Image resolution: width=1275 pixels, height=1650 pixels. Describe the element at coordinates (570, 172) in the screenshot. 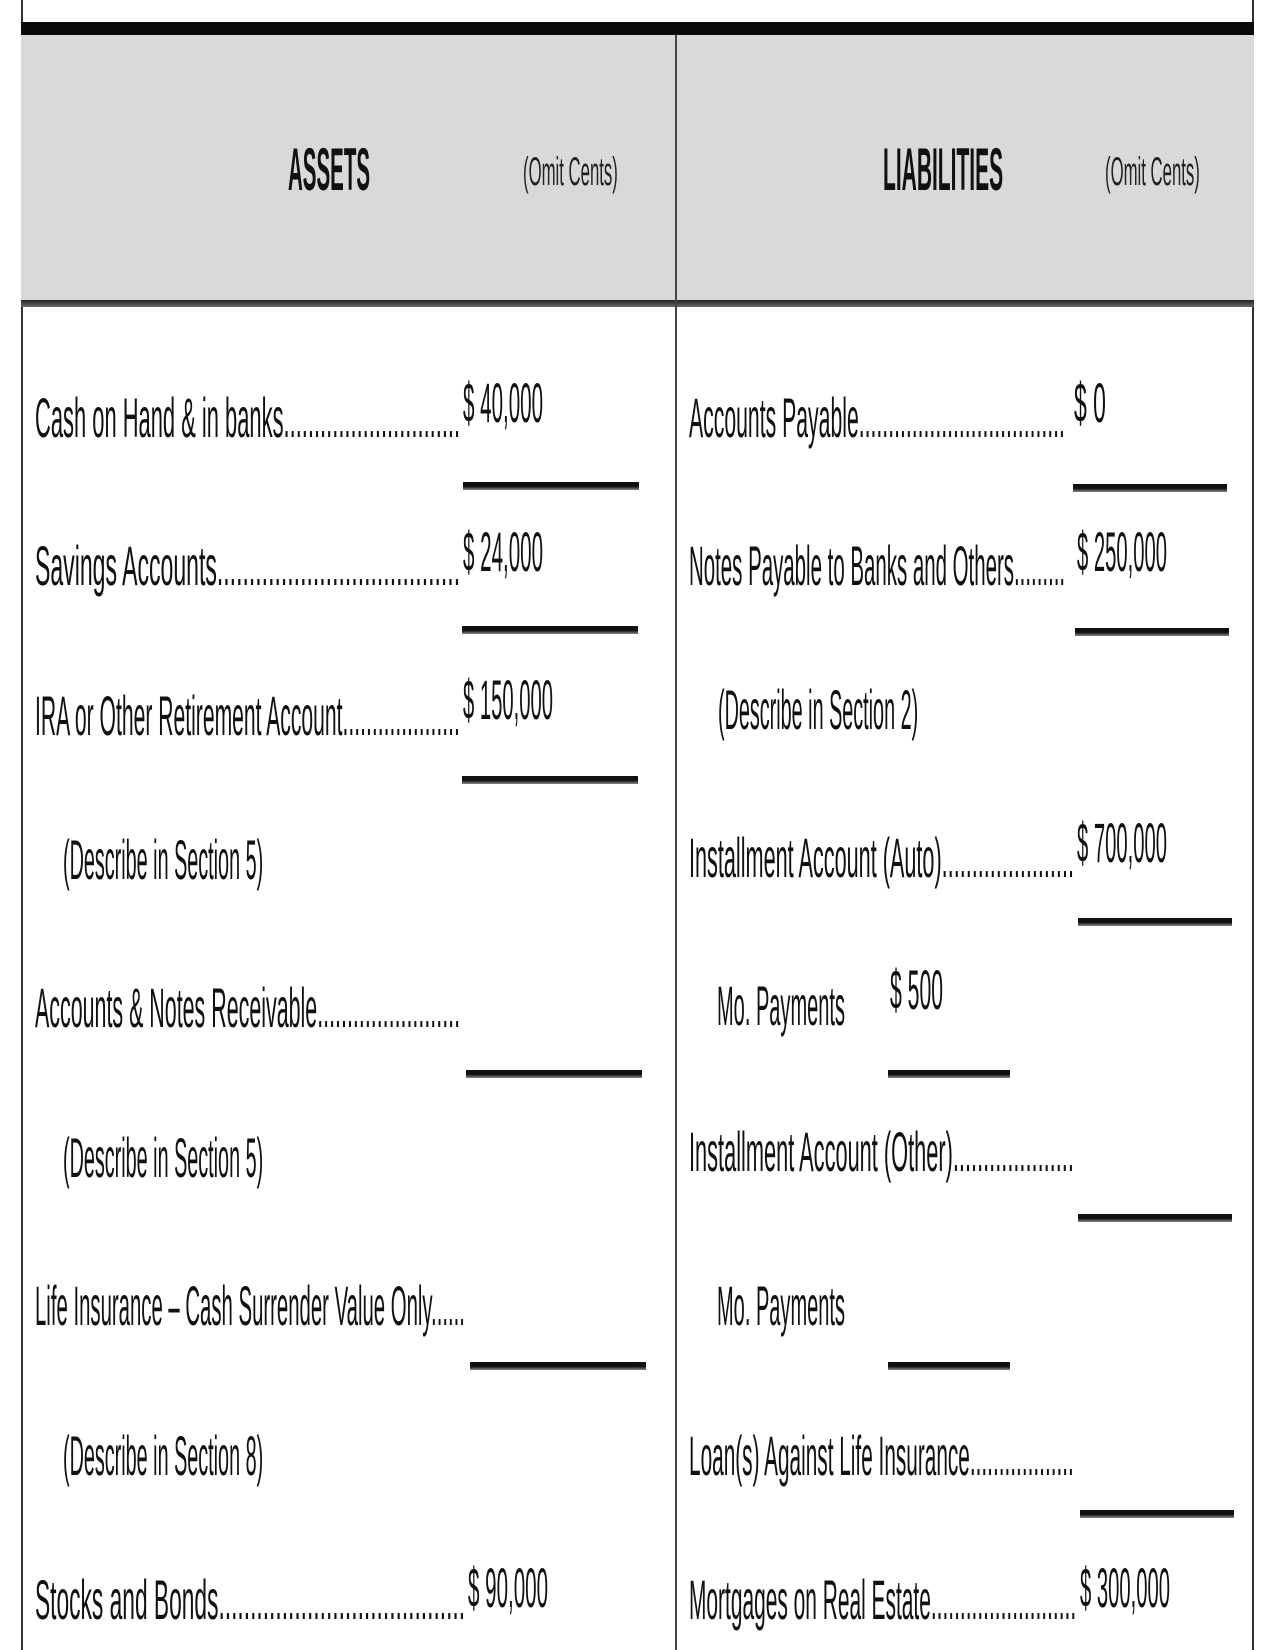

I see `assets-omit-cents-note: (Omit Cents)` at that location.